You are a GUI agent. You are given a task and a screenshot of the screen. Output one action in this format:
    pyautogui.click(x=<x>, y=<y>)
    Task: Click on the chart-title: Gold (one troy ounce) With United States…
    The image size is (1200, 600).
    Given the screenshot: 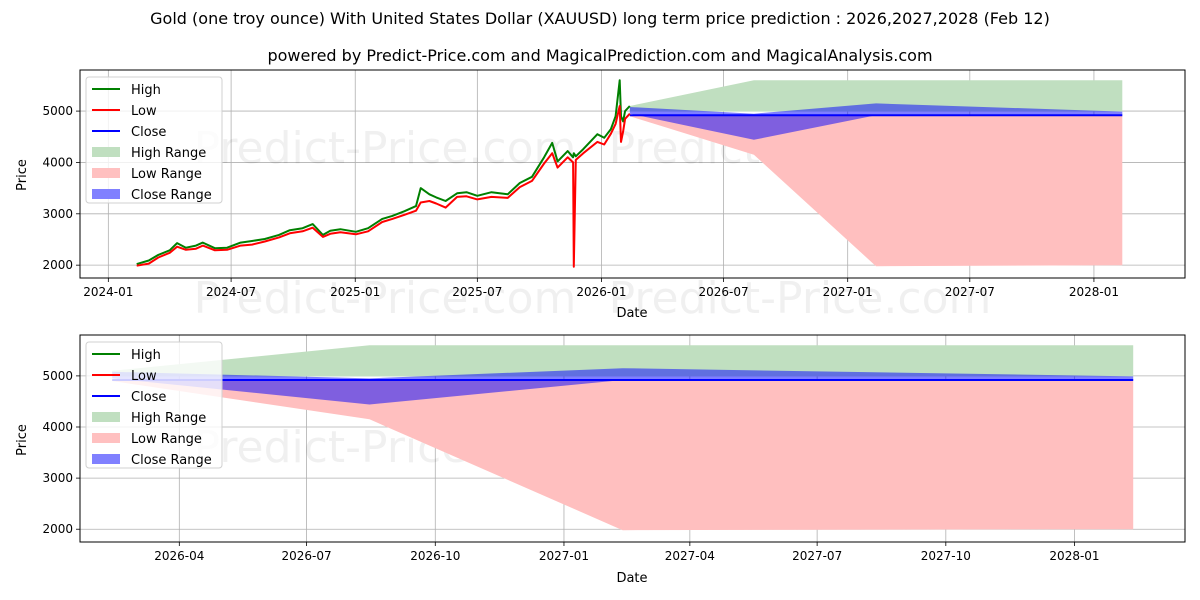 What is the action you would take?
    pyautogui.click(x=600, y=18)
    